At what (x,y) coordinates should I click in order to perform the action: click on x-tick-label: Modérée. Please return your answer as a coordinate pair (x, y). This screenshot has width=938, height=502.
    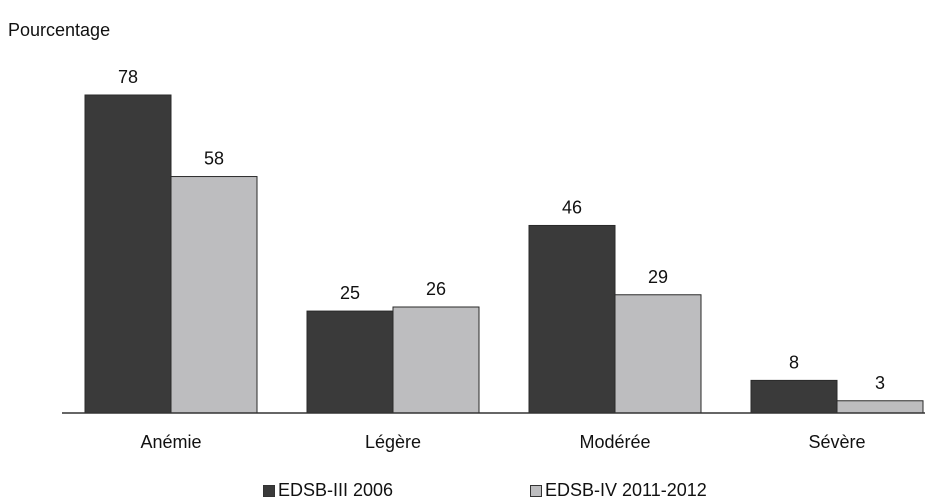
    Looking at the image, I should click on (614, 442).